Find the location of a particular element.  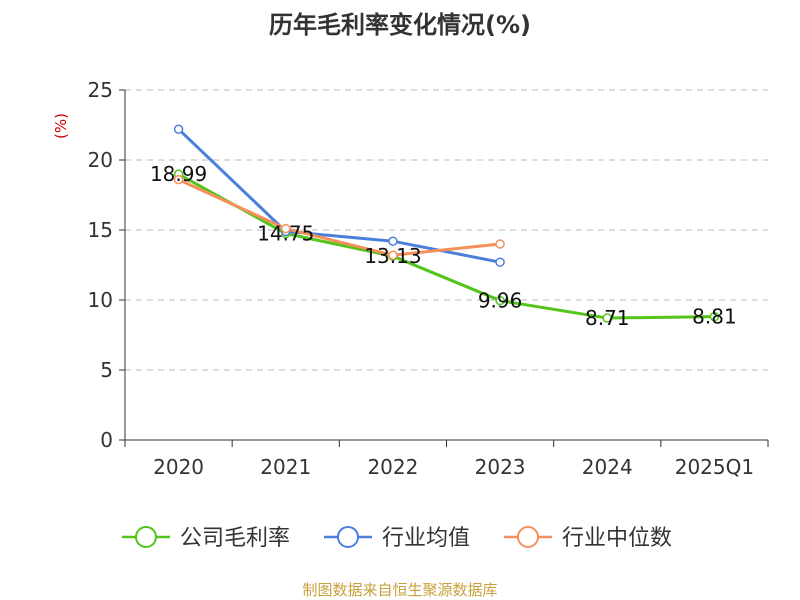

legend: 公司毛利率 行业均值 行业中位数 is located at coordinates (397, 538).